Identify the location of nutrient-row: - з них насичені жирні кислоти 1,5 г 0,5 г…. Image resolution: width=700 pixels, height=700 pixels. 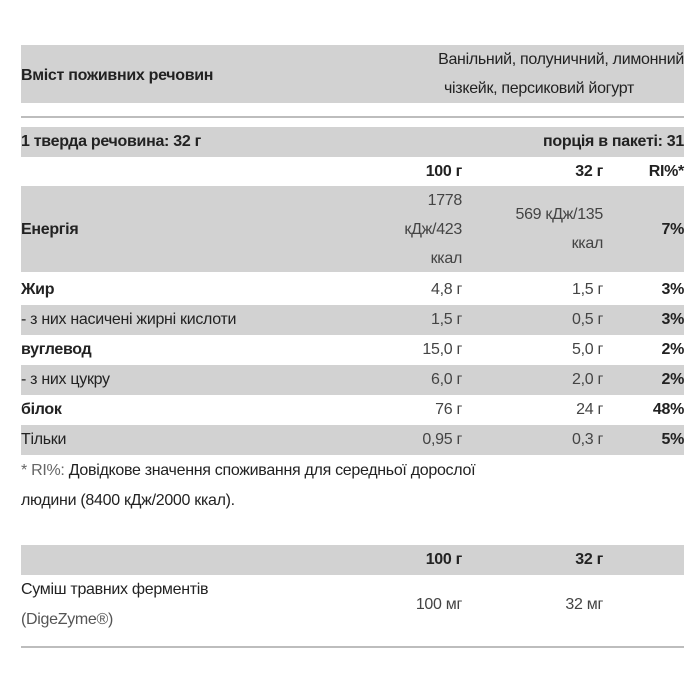
(352, 320).